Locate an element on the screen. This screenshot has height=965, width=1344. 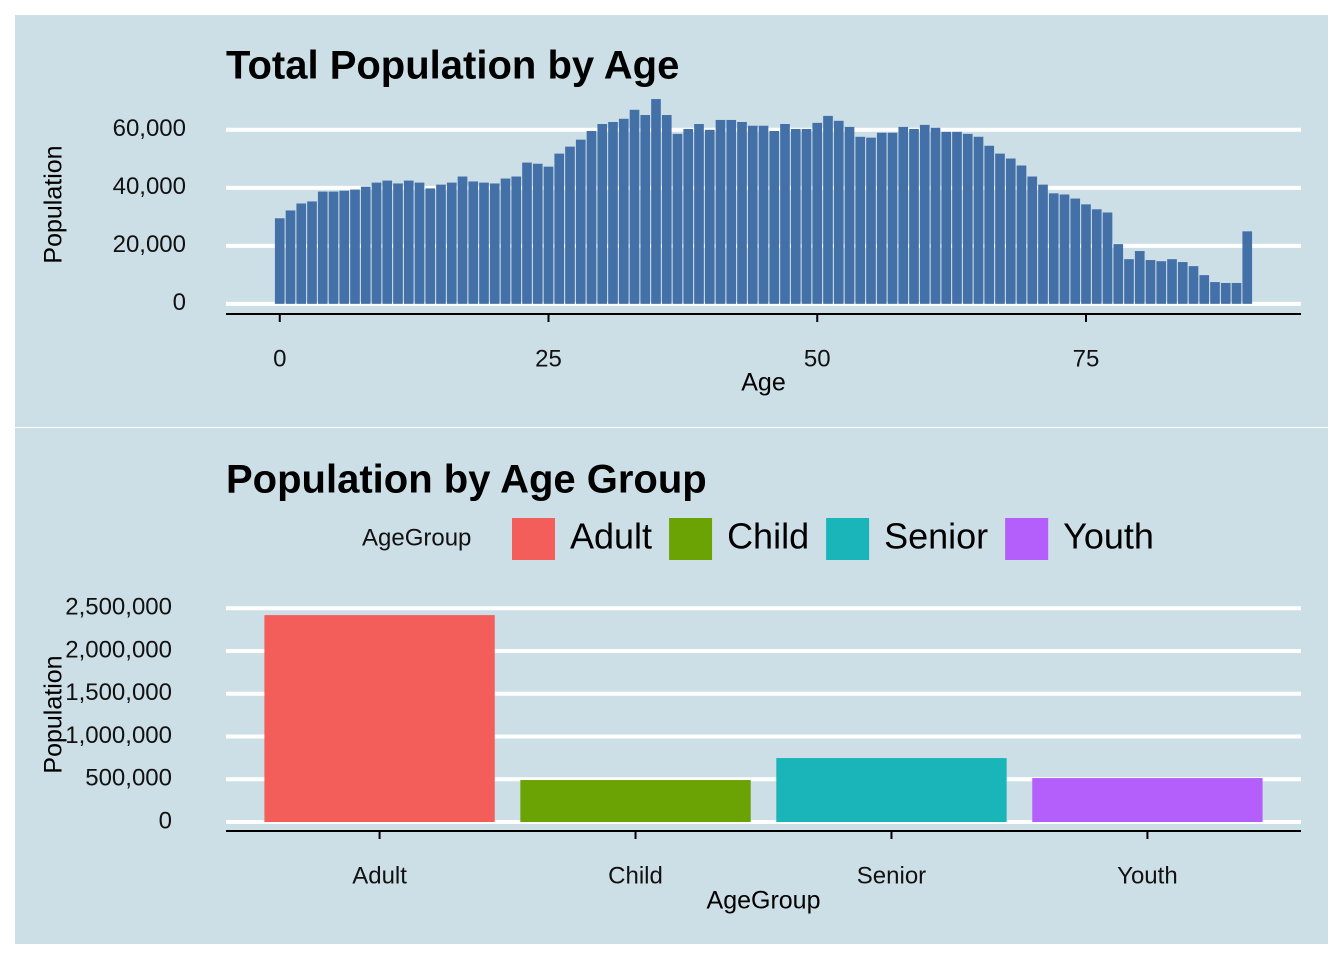
x-tick-label: 0 is located at coordinates (279, 358).